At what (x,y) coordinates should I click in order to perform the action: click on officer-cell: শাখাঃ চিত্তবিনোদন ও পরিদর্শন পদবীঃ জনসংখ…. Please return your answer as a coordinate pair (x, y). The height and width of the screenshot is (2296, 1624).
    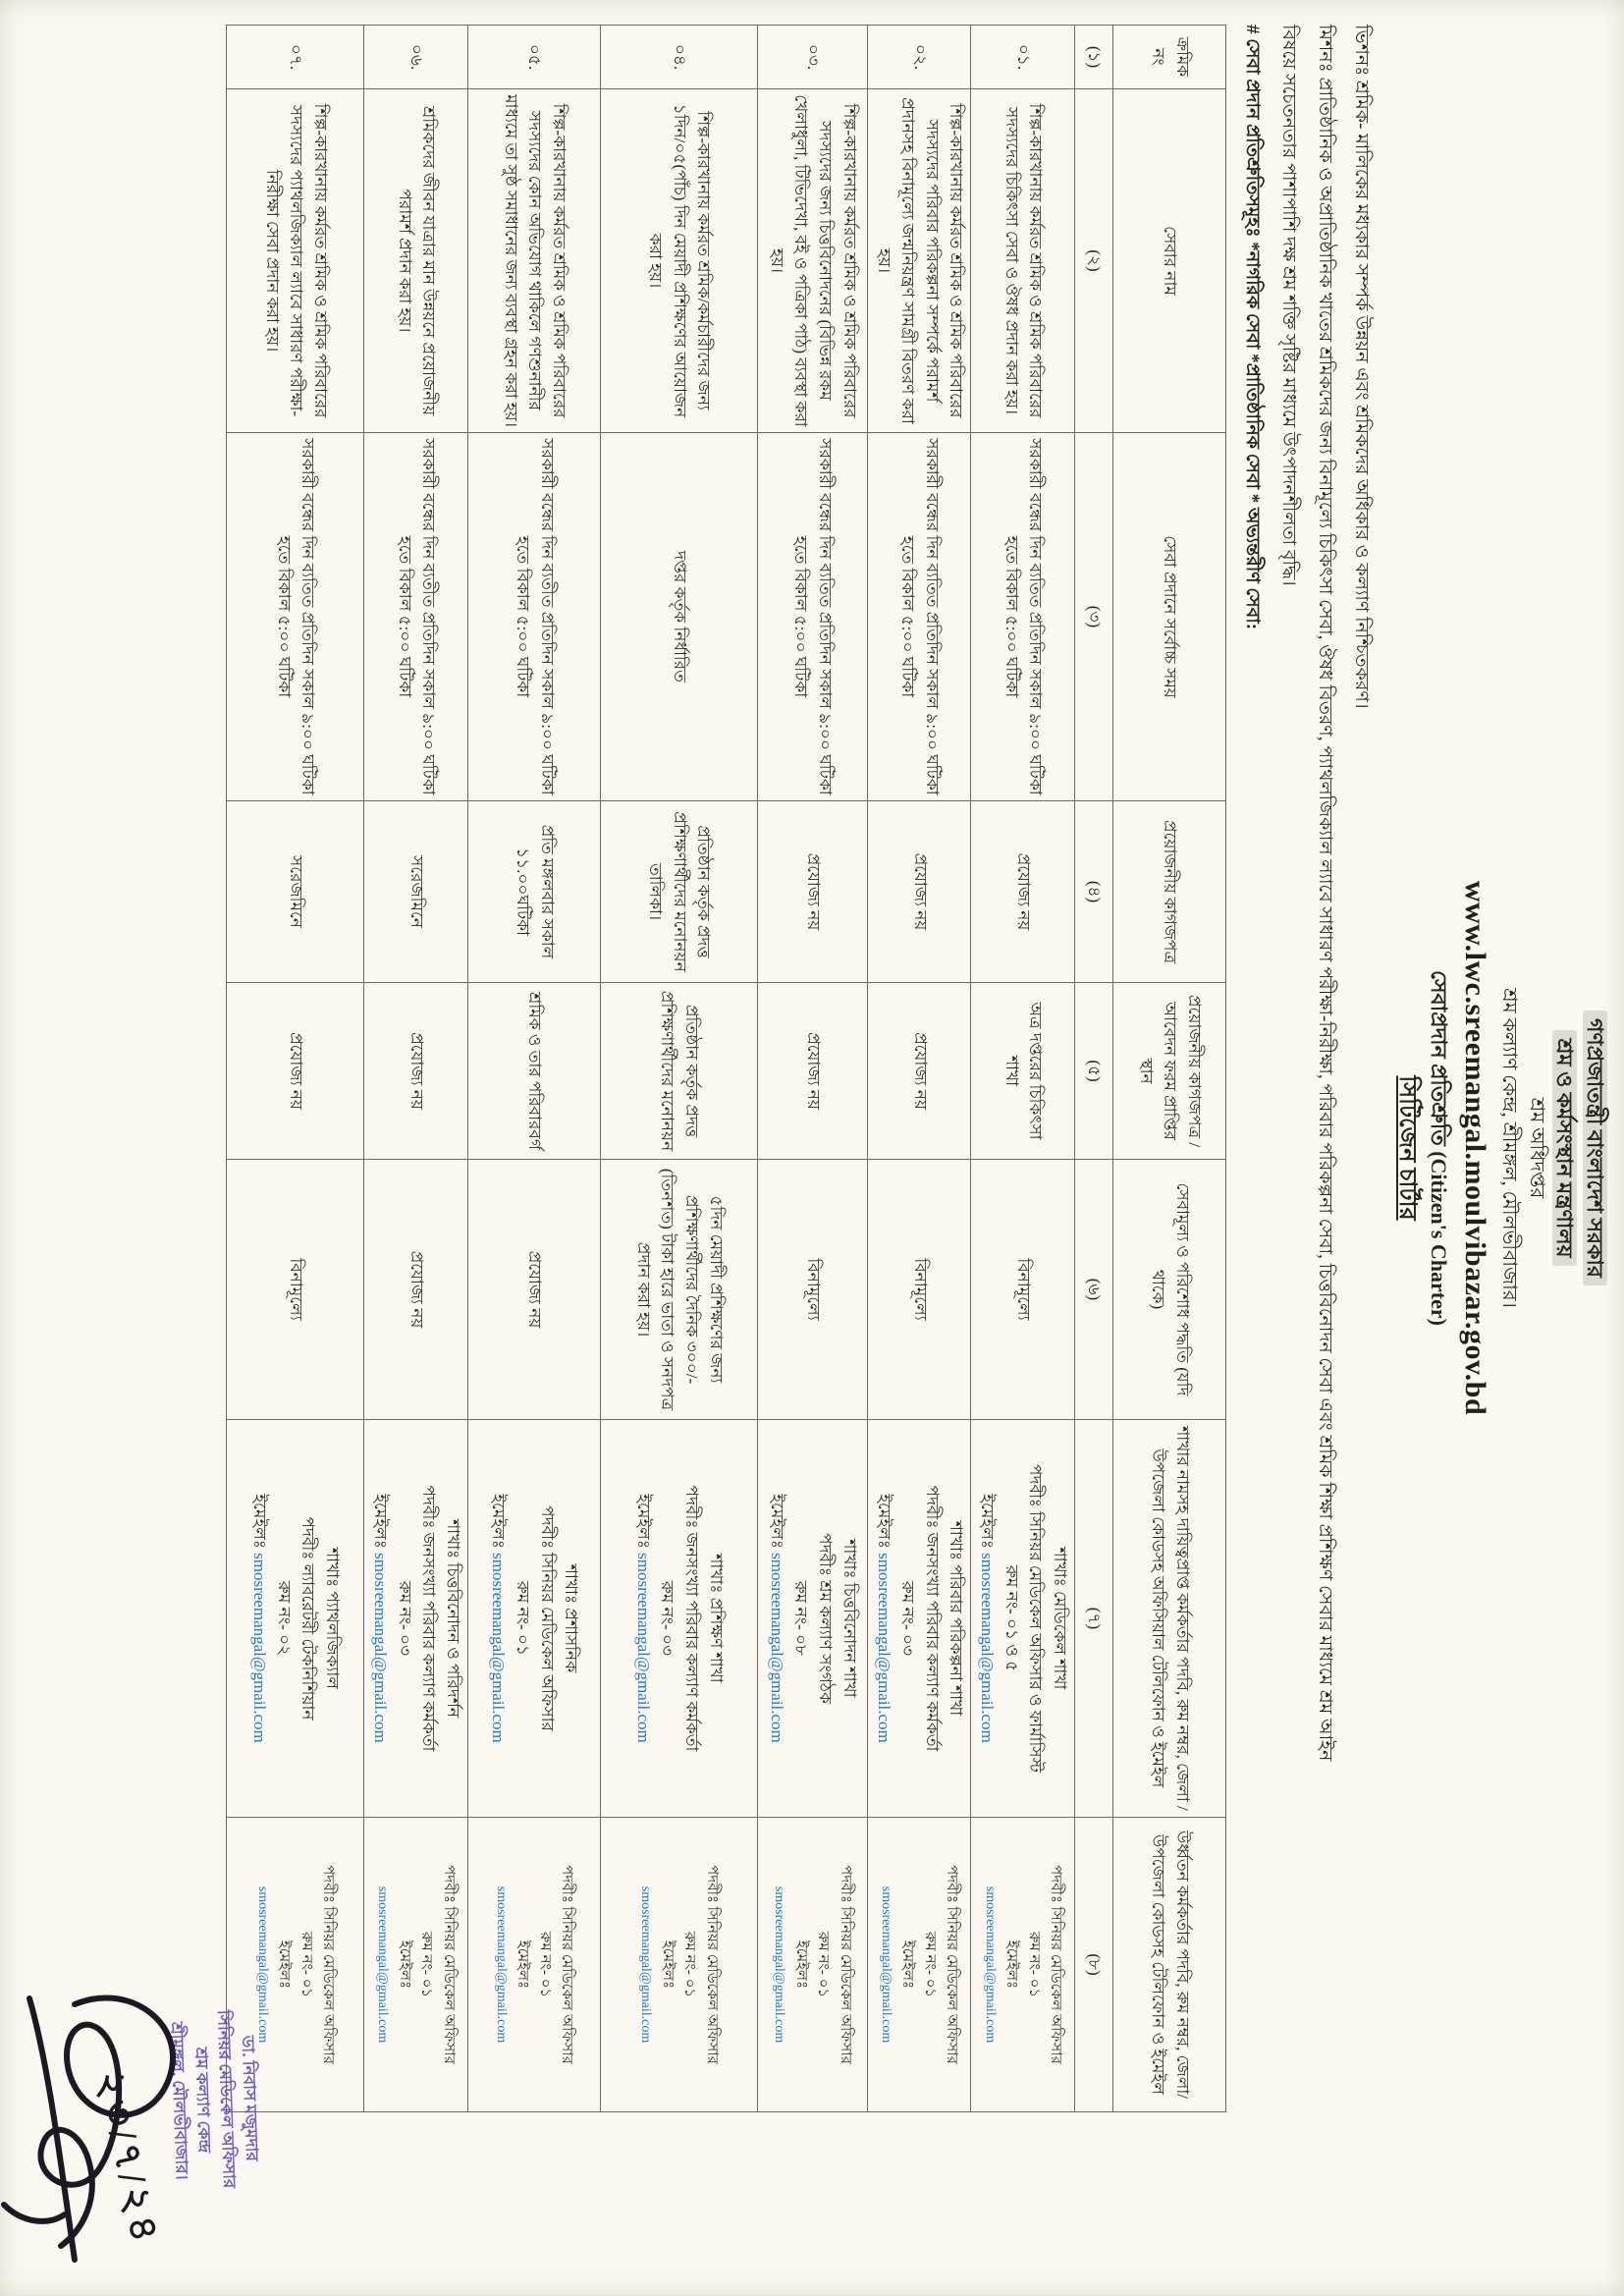
    Looking at the image, I should click on (415, 1618).